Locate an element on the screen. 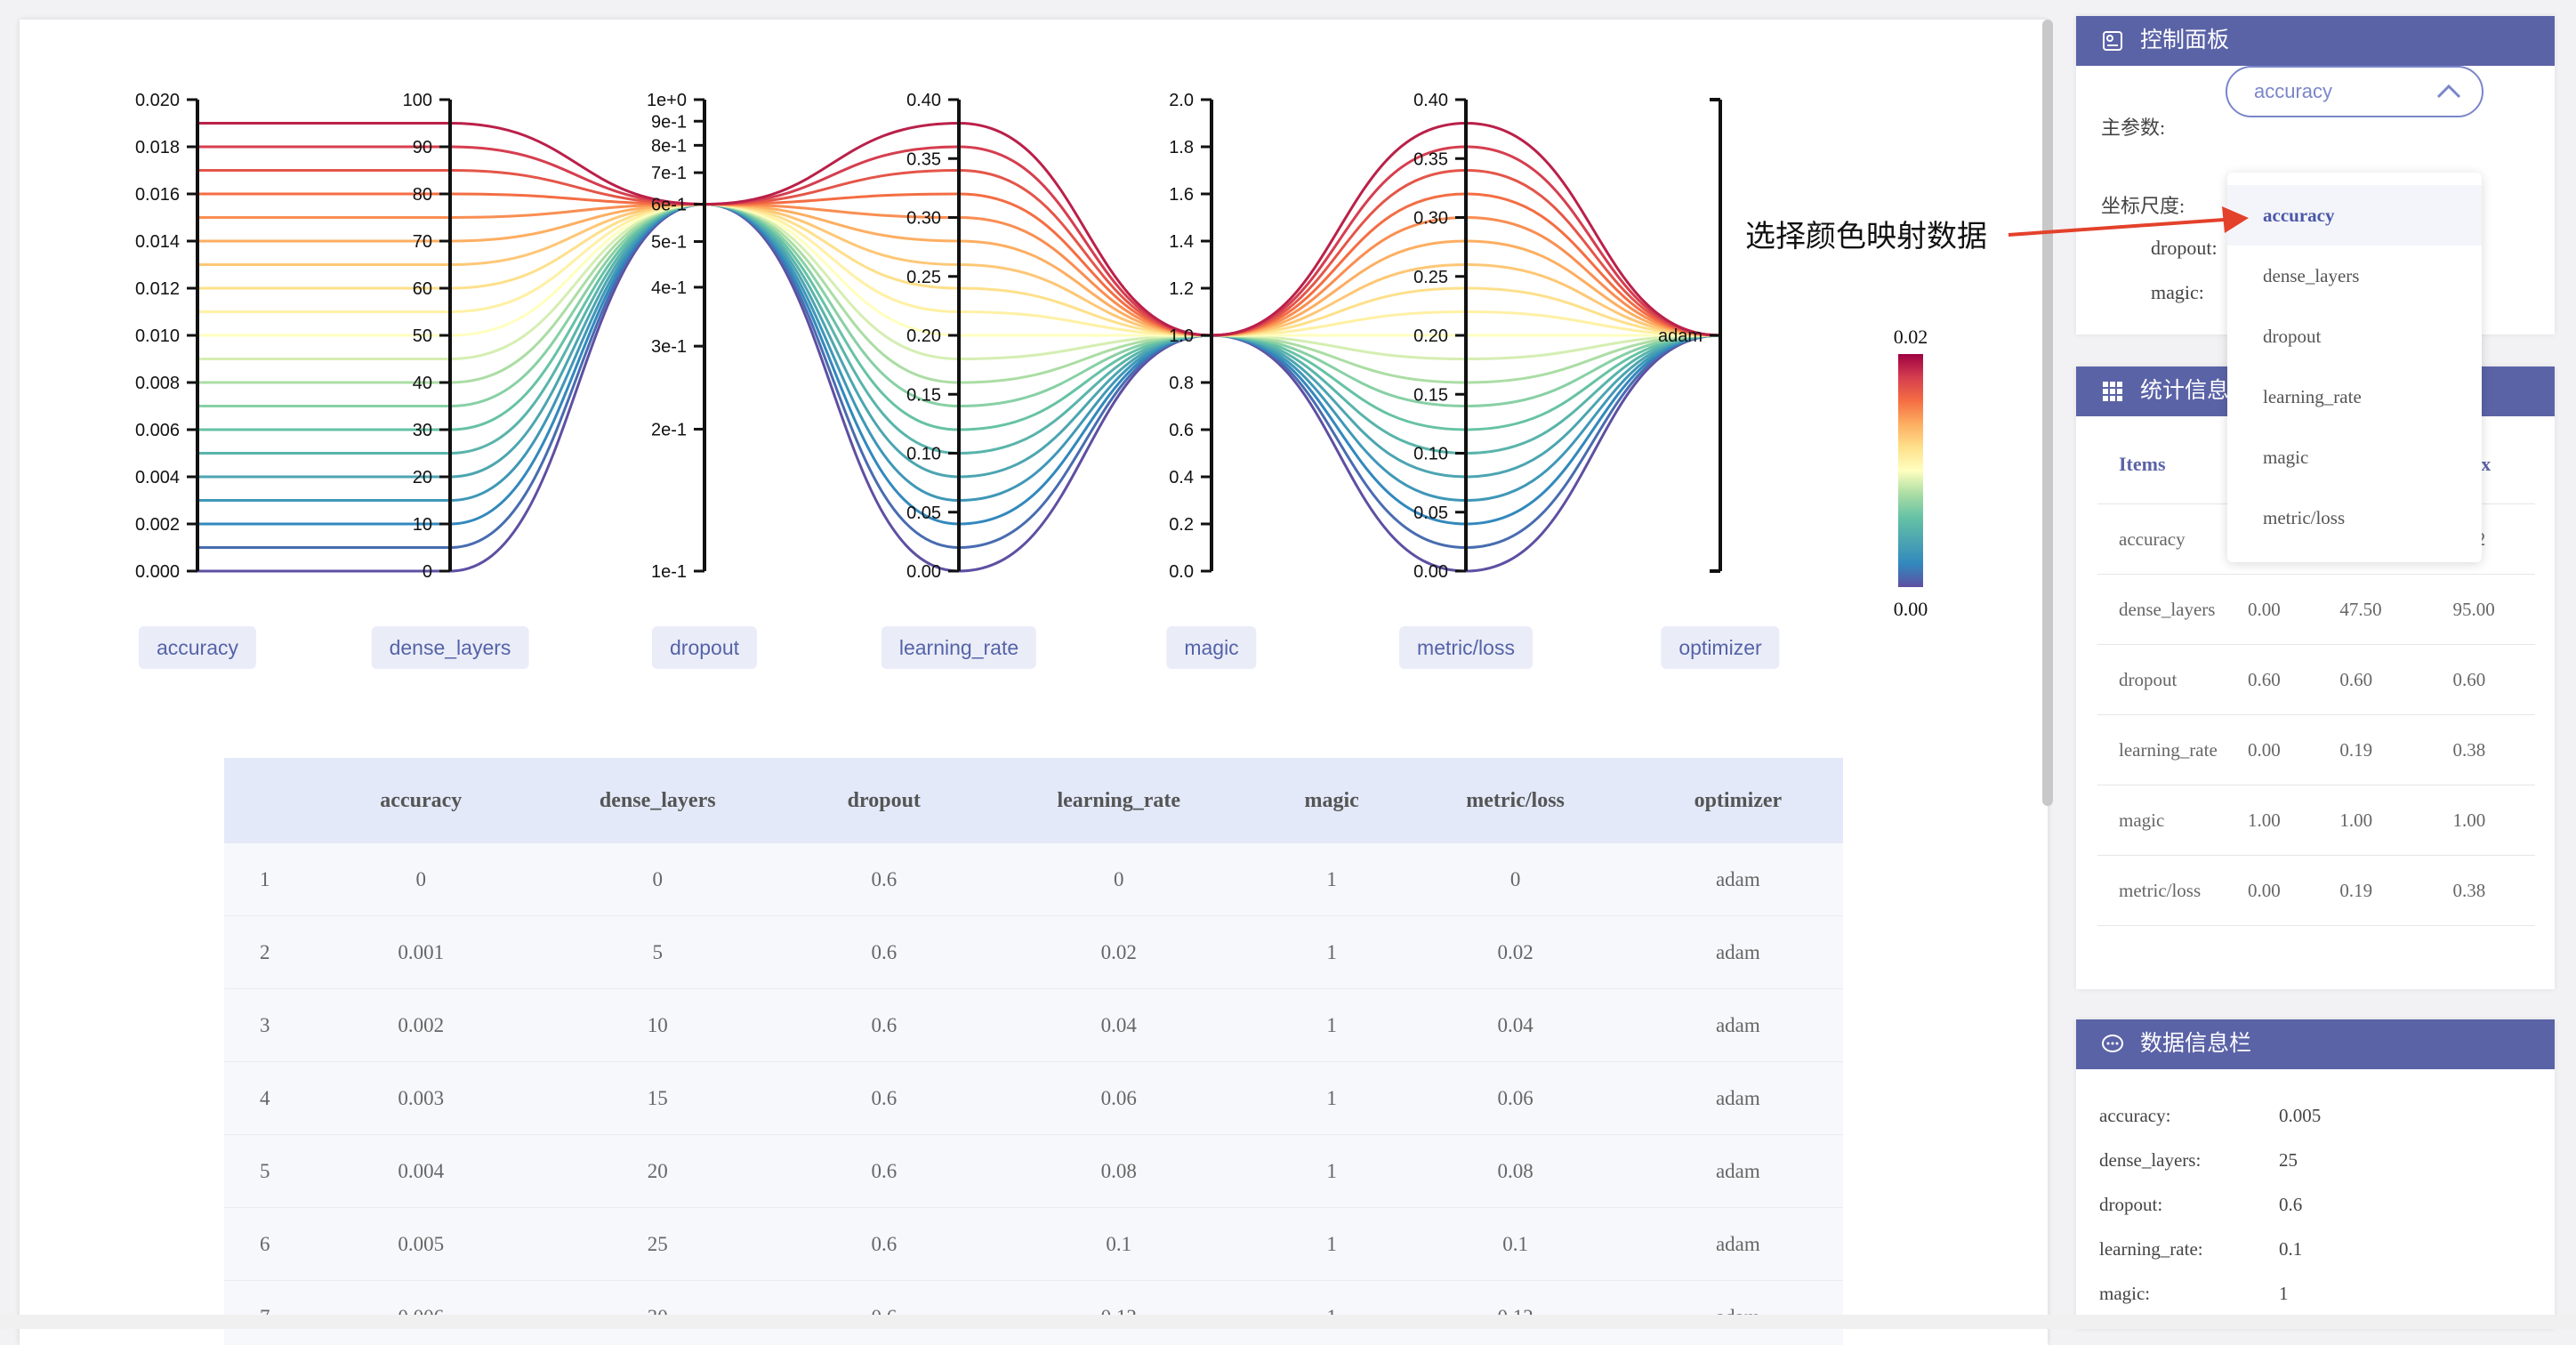 The image size is (2576, 1345). axis-tick-label: 0.25 is located at coordinates (1430, 277).